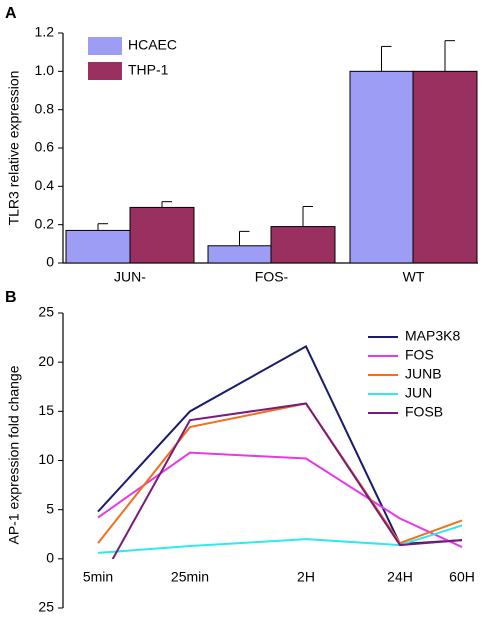  Describe the element at coordinates (306, 577) in the screenshot. I see `x-tick-label: 2H` at that location.